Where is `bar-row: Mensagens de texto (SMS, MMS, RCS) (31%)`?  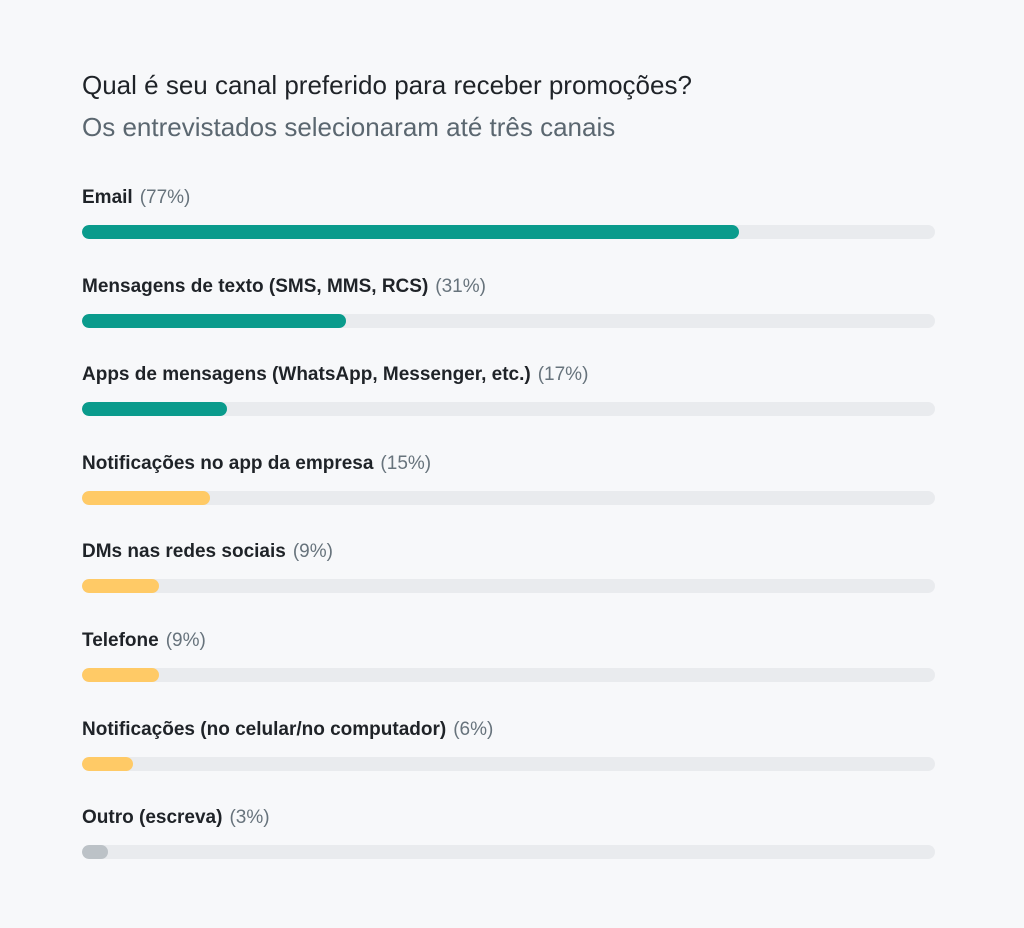
bar-row: Mensagens de texto (SMS, MMS, RCS) (31%) is located at coordinates (508, 299).